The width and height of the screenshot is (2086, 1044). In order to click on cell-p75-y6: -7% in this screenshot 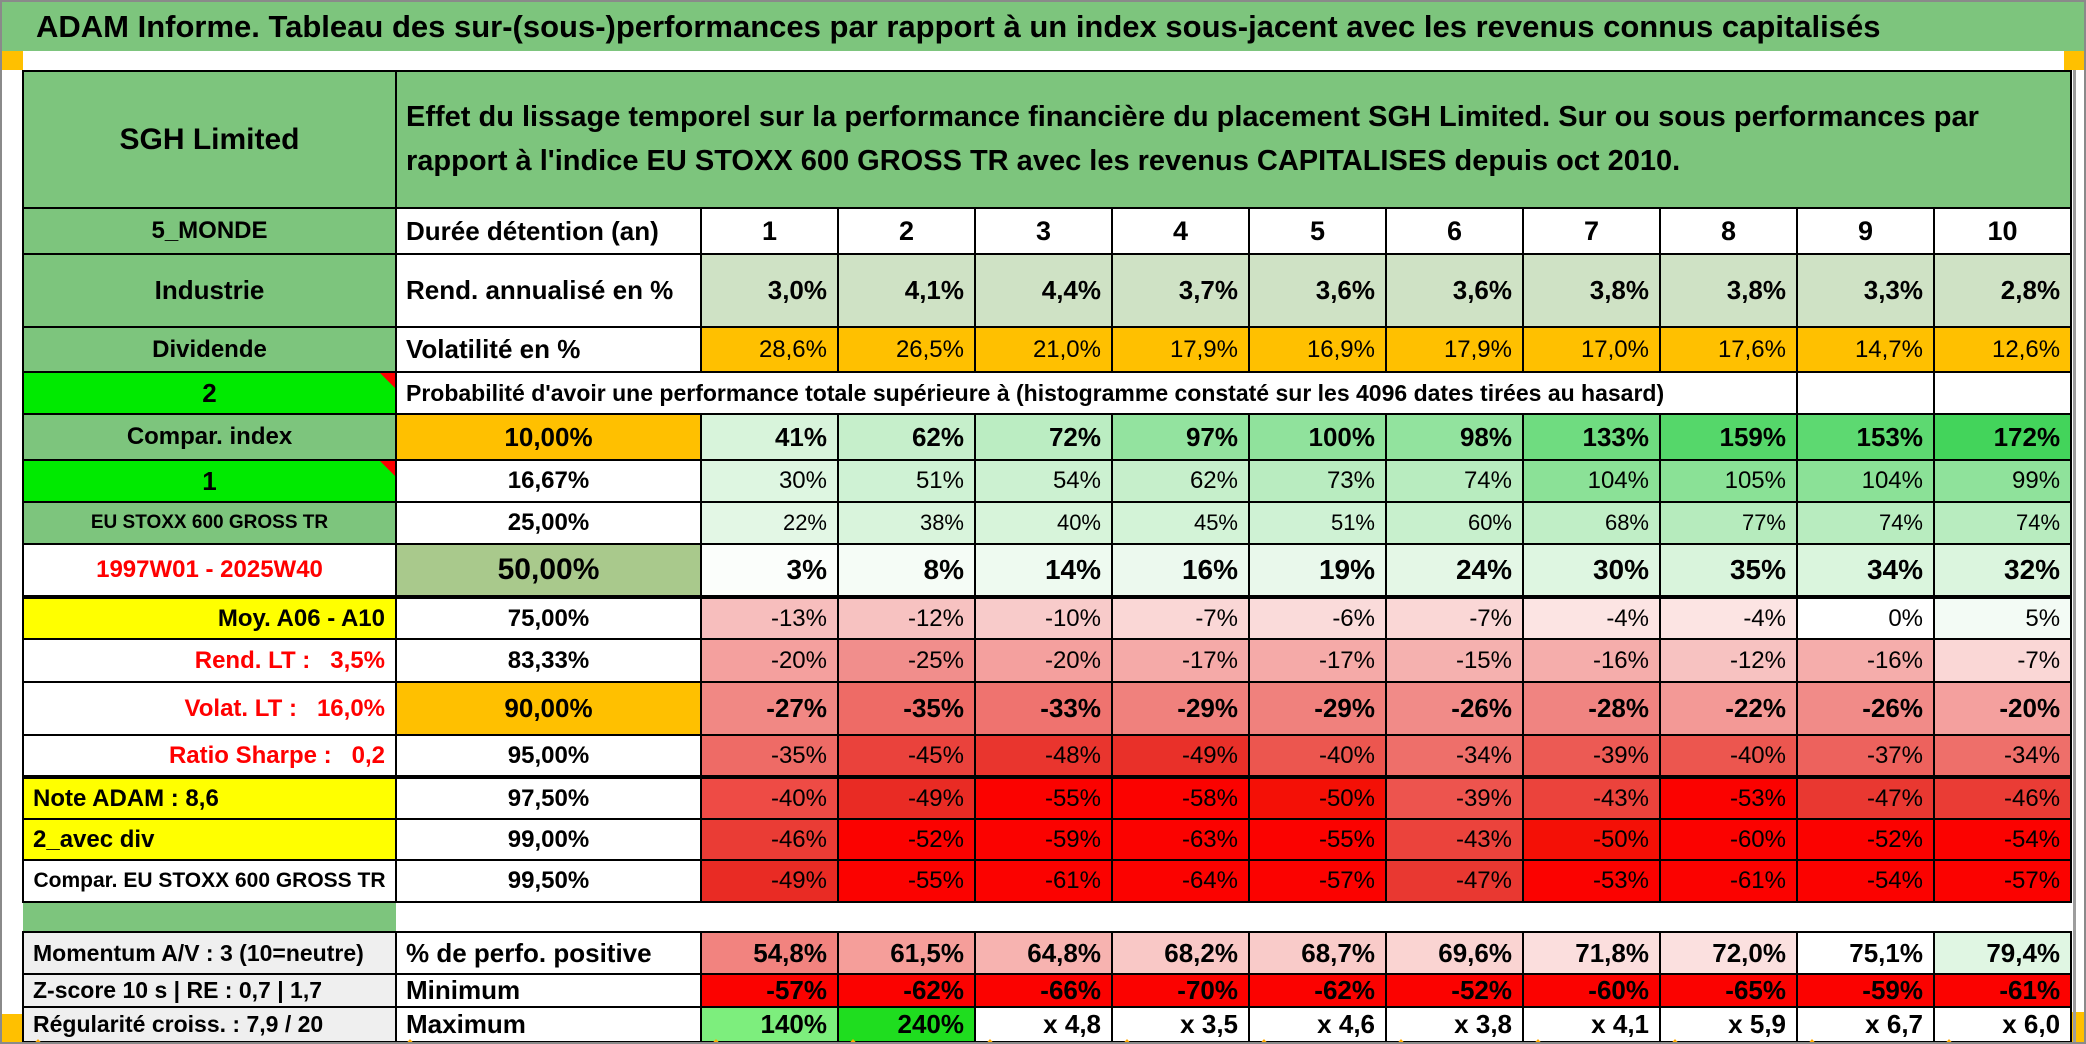, I will do `click(1454, 617)`.